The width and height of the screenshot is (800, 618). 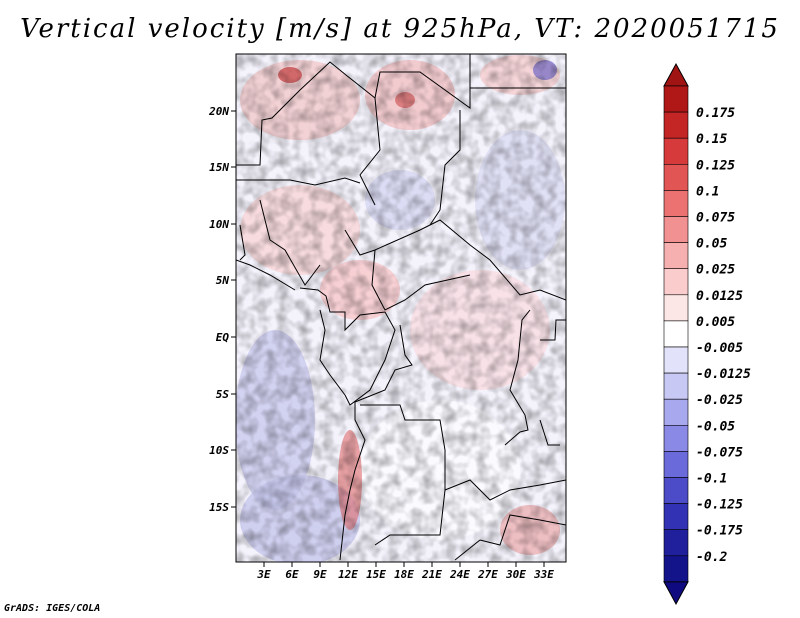 What do you see at coordinates (723, 374) in the screenshot?
I see `colorbar-label: -0.0125` at bounding box center [723, 374].